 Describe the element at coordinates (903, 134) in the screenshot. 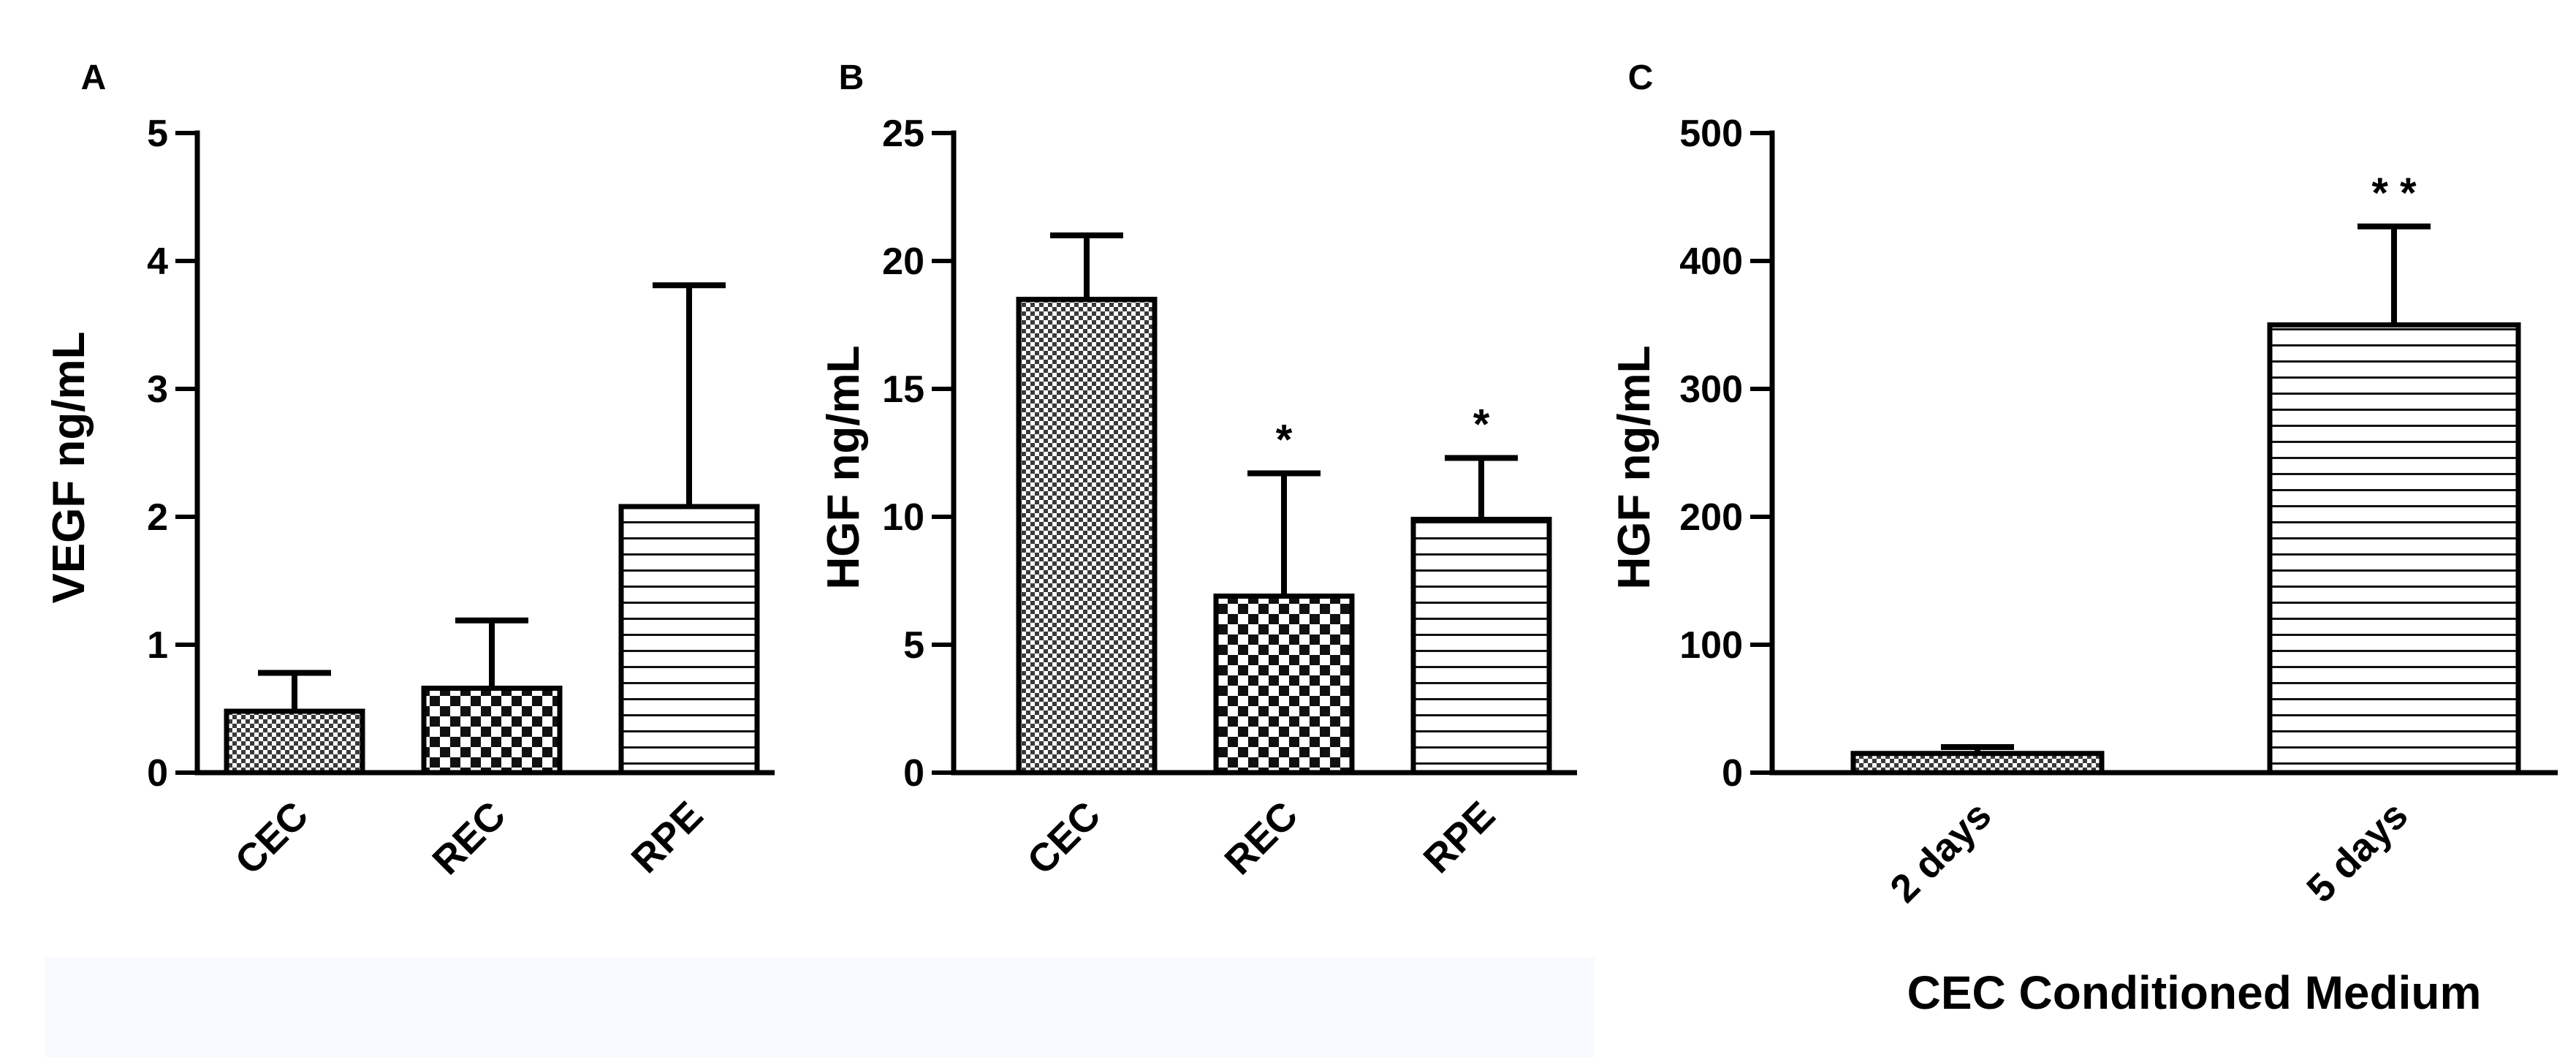

I see `y-tick-label: 25` at that location.